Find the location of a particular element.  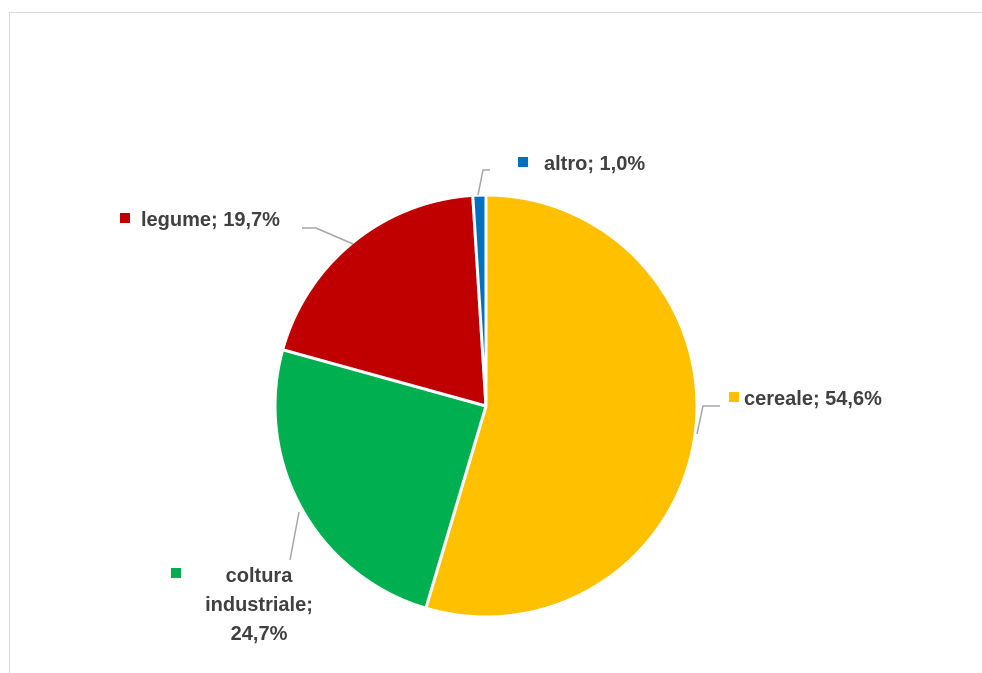

leader-line-altro is located at coordinates (483, 182).